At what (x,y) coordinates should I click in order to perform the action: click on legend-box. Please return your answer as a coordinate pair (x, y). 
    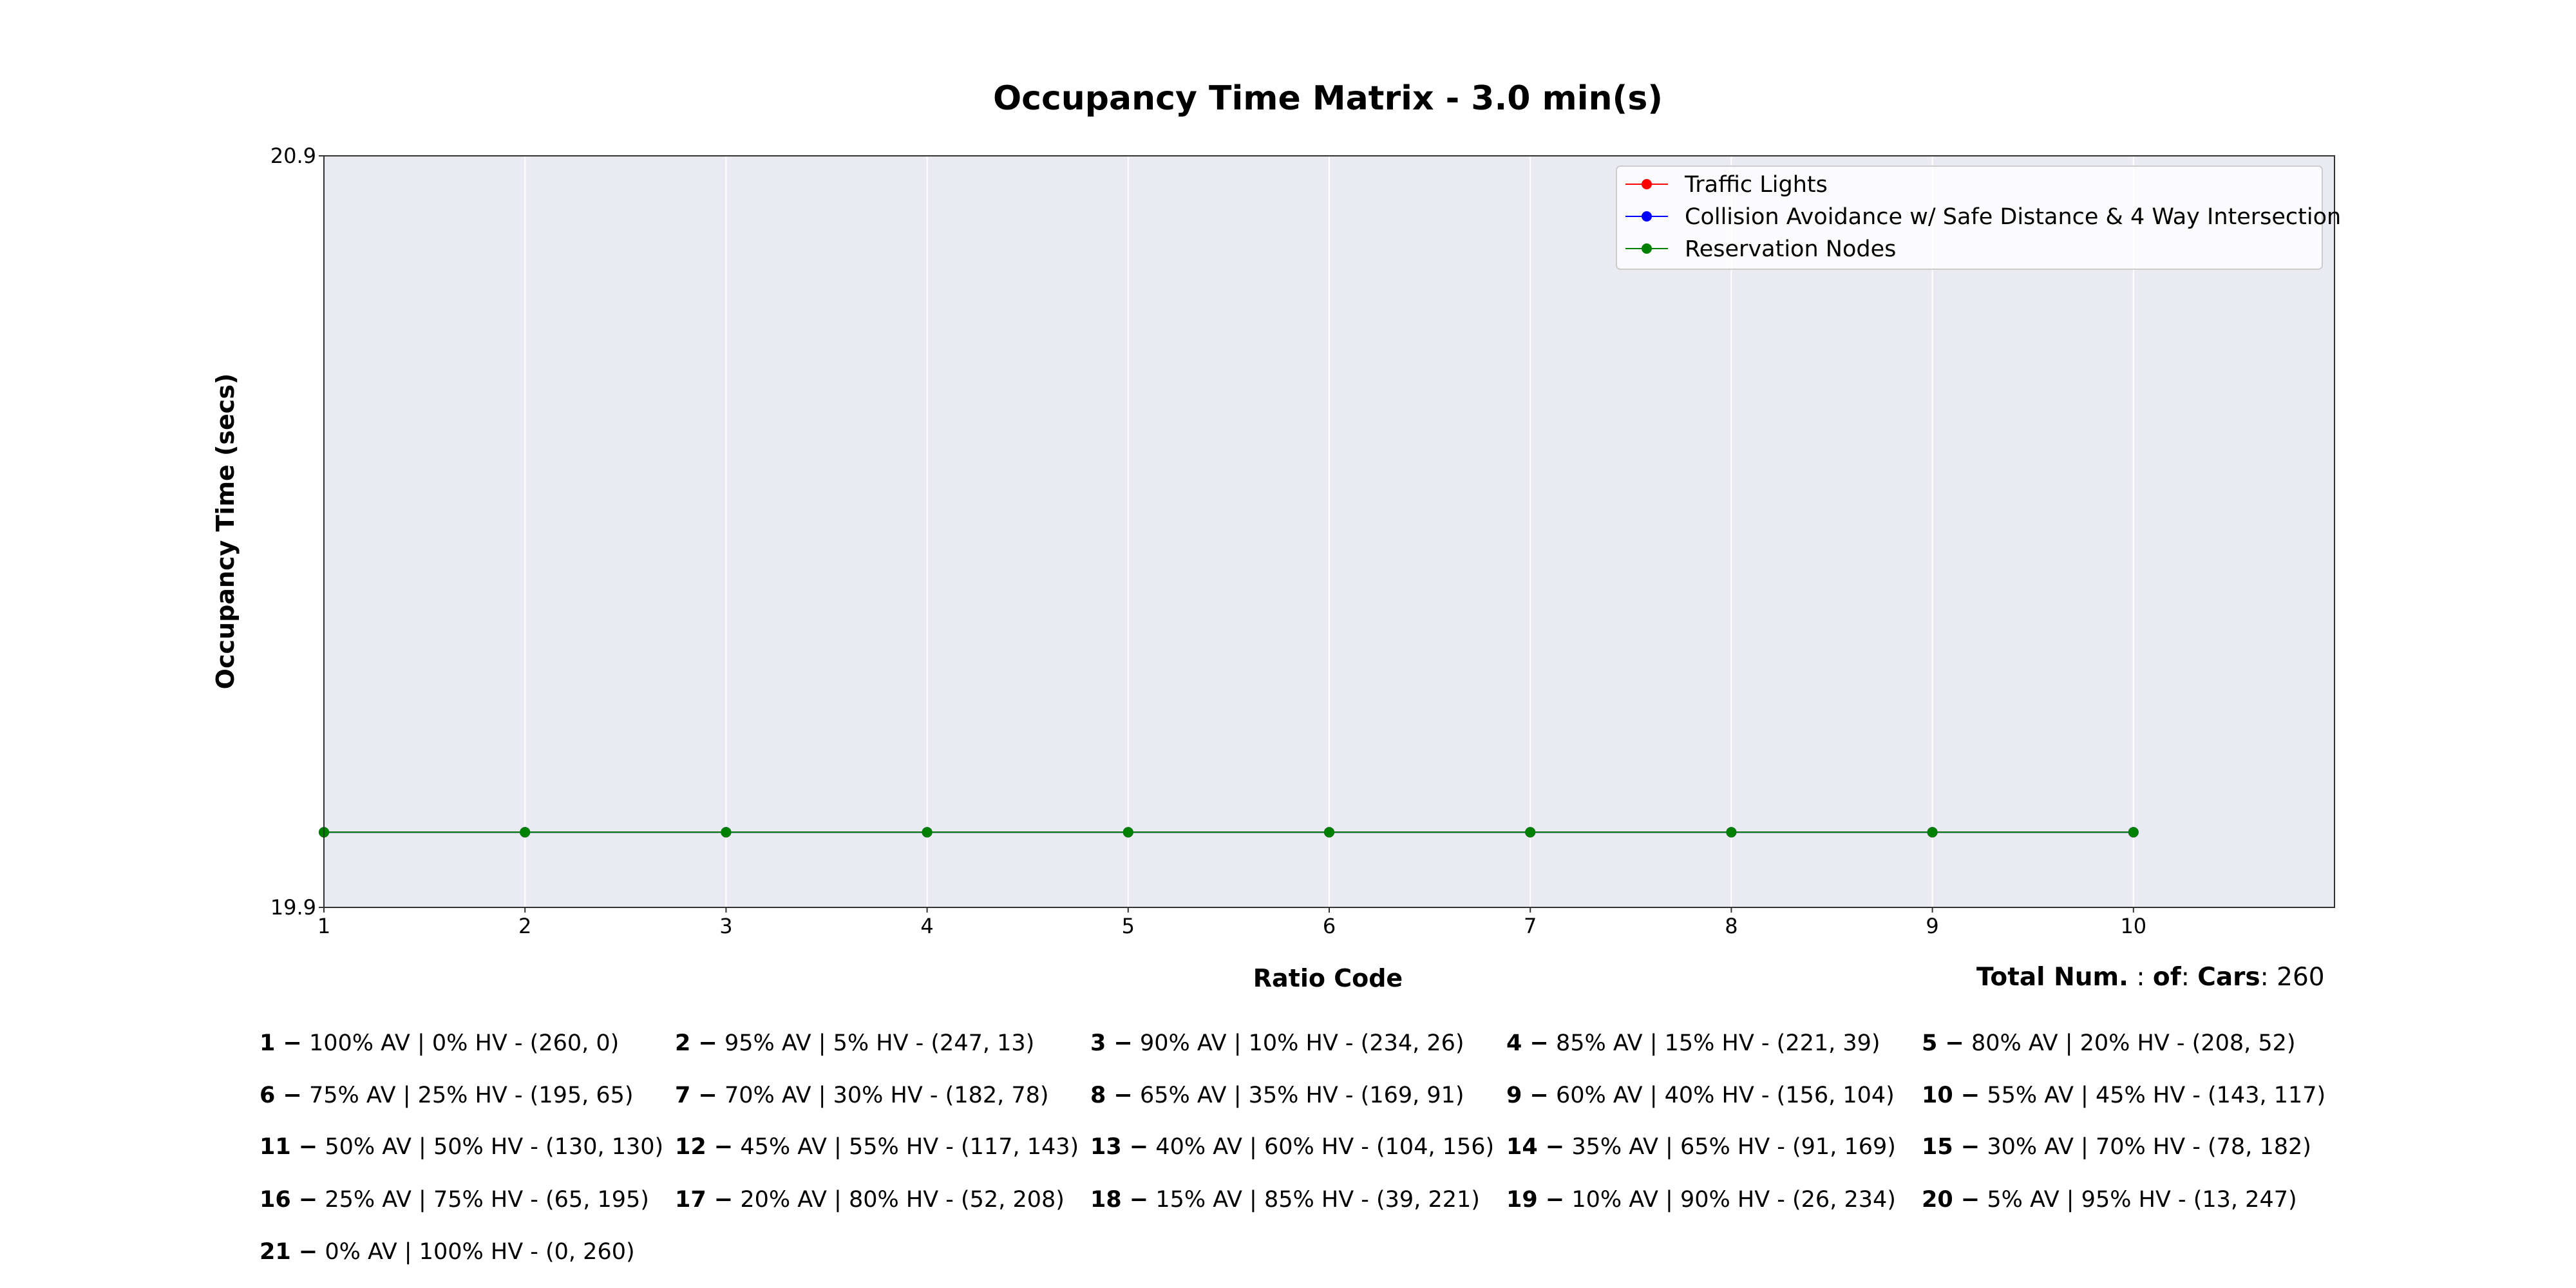
    Looking at the image, I should click on (1969, 218).